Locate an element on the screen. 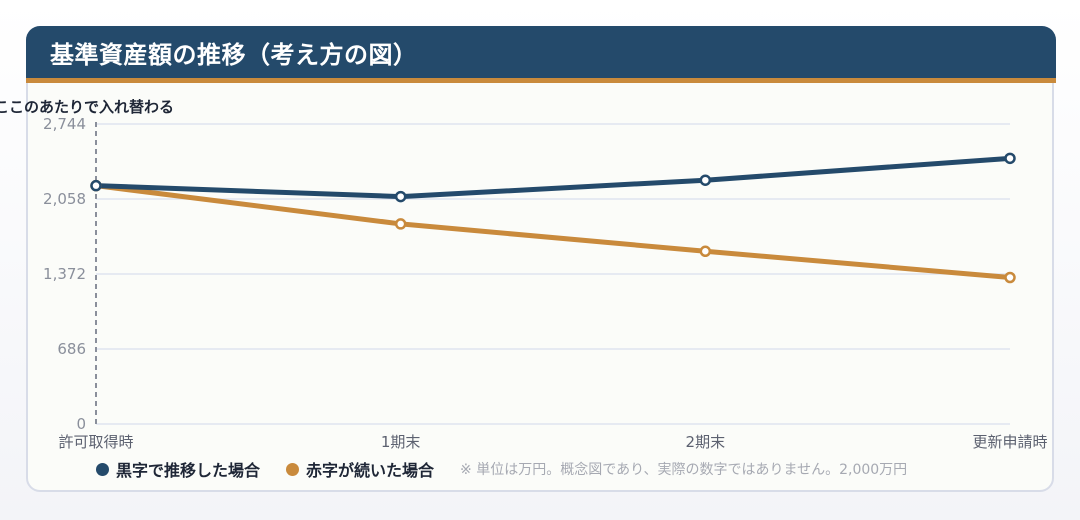  legend-marker-profit is located at coordinates (102, 469).